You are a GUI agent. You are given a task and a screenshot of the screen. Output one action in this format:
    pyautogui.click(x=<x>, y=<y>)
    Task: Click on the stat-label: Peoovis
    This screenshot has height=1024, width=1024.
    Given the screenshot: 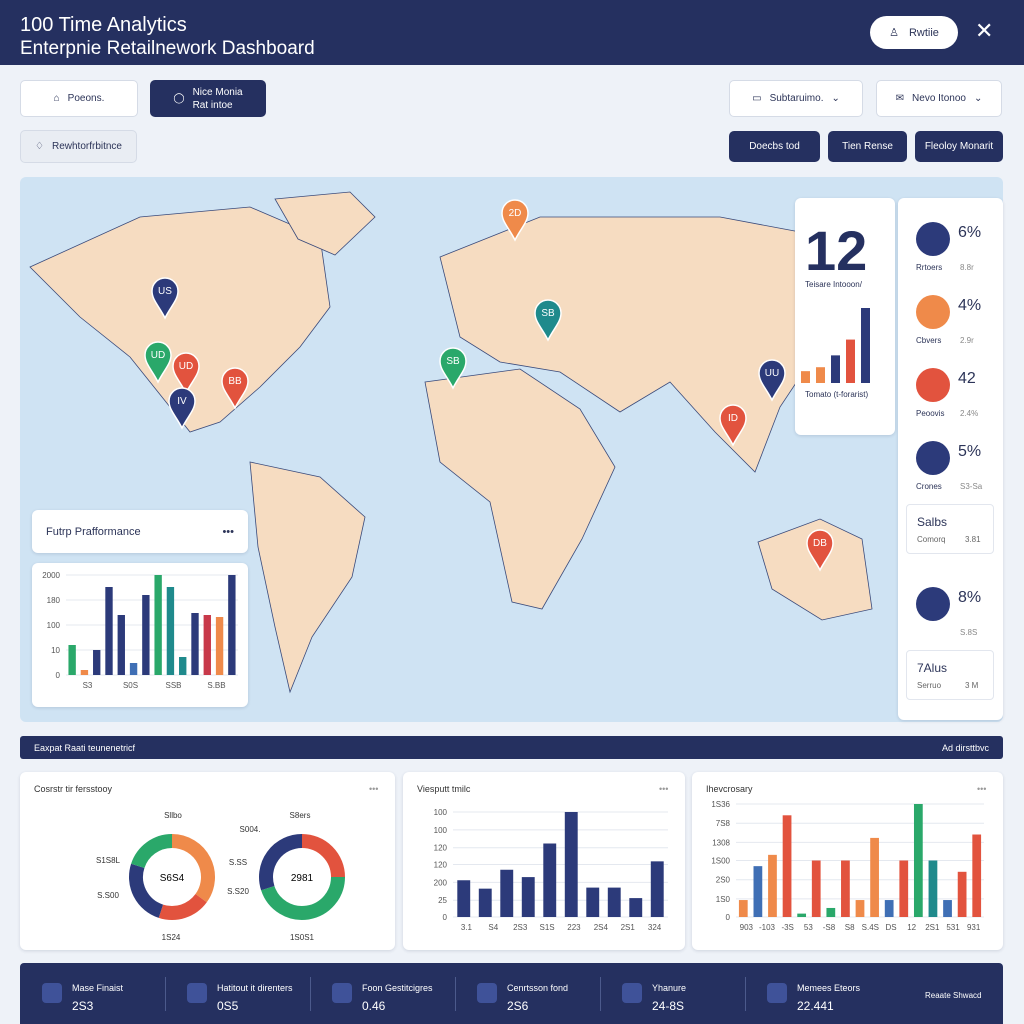 What is the action you would take?
    pyautogui.click(x=930, y=413)
    